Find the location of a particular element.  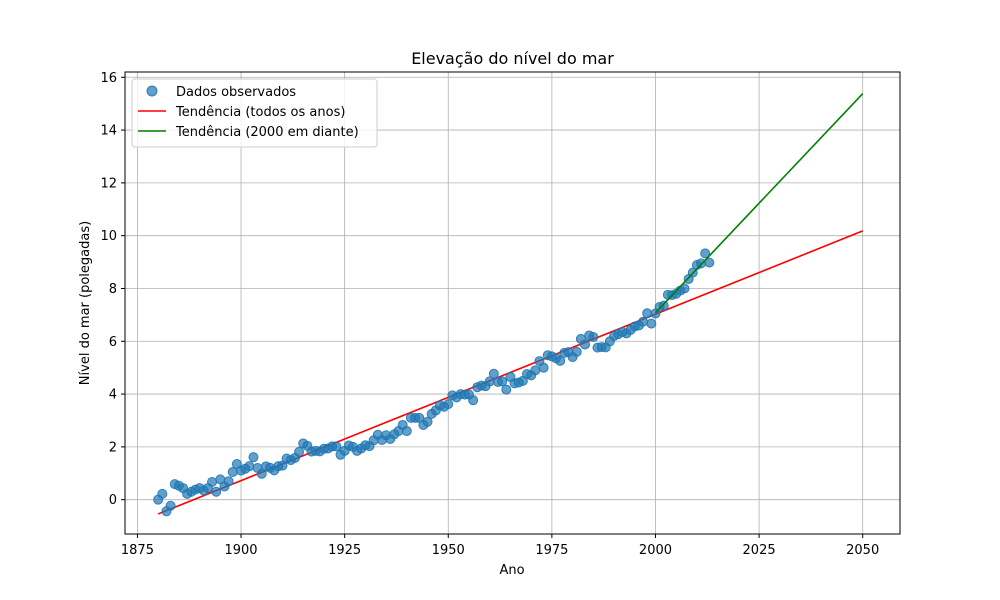

x-tick-label: 1875 is located at coordinates (137, 550).